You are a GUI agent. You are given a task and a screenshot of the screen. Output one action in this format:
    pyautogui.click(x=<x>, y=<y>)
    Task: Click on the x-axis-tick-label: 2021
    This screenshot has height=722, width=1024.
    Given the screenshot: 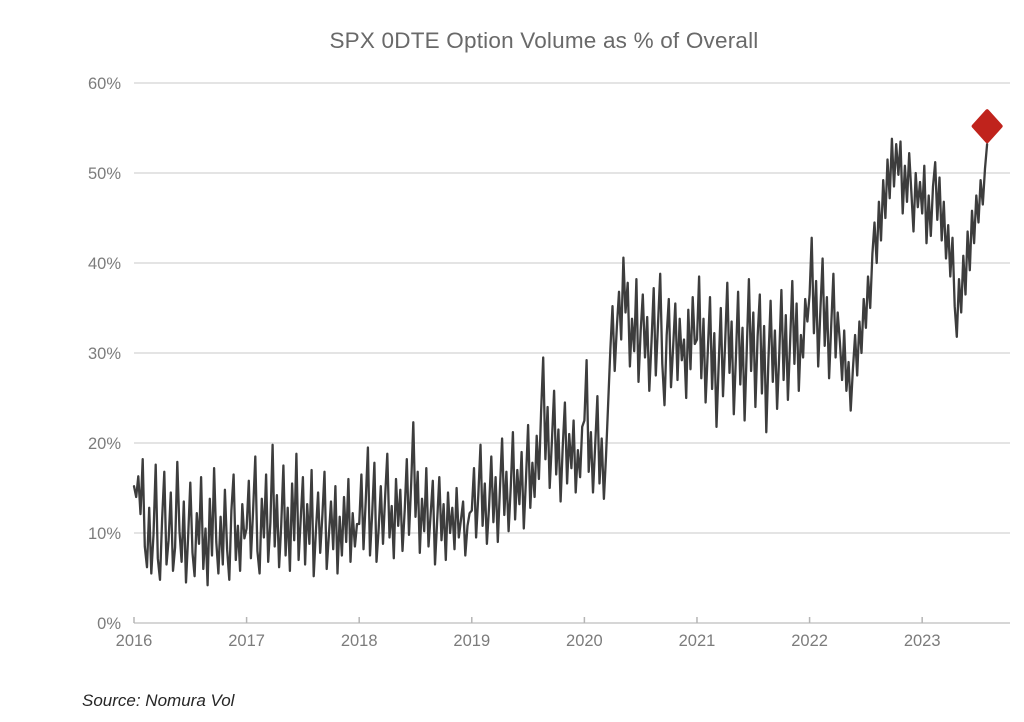 What is the action you would take?
    pyautogui.click(x=697, y=641)
    